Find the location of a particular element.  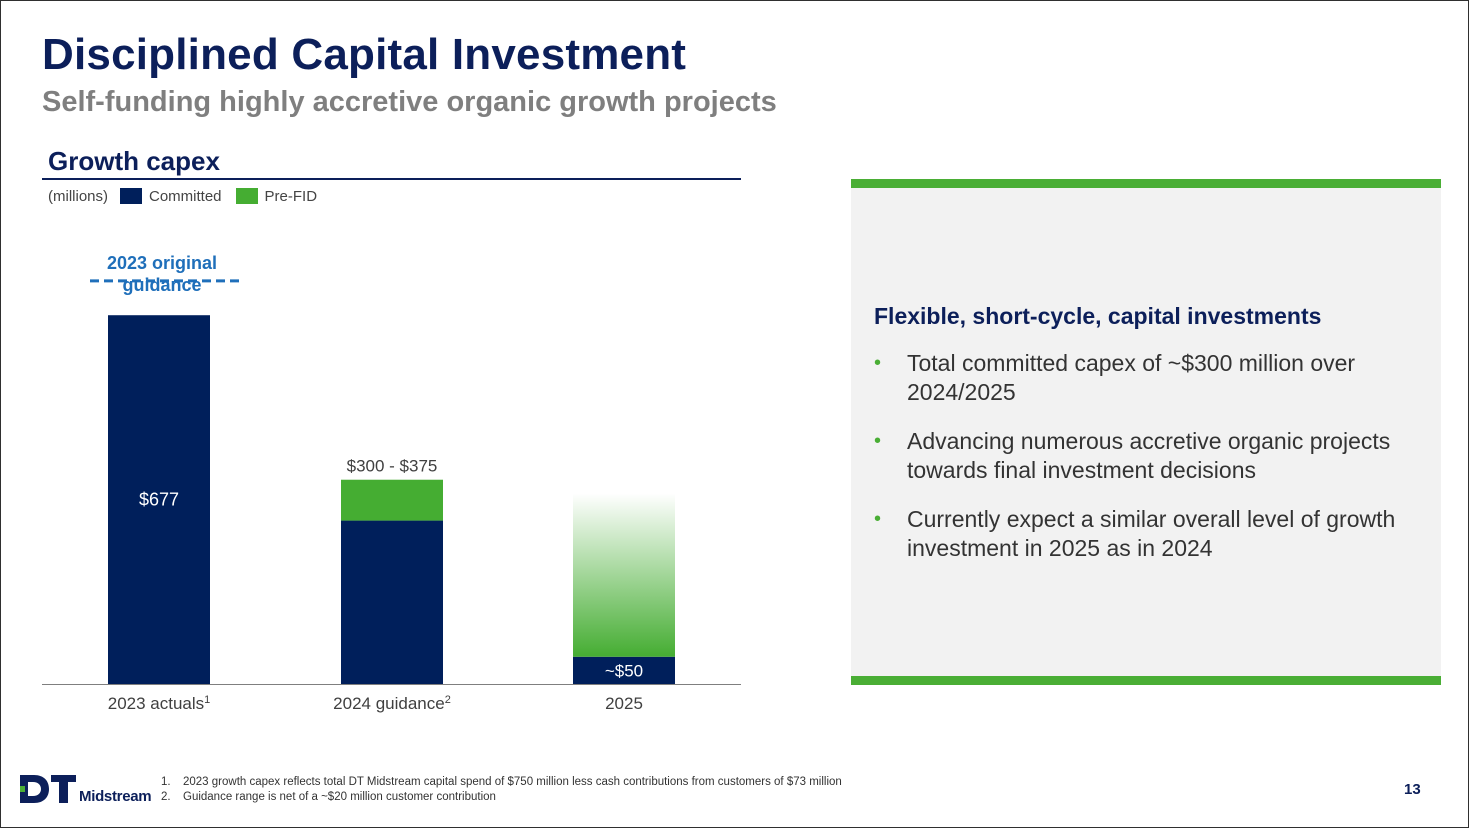

page-number: 13 is located at coordinates (1412, 789).